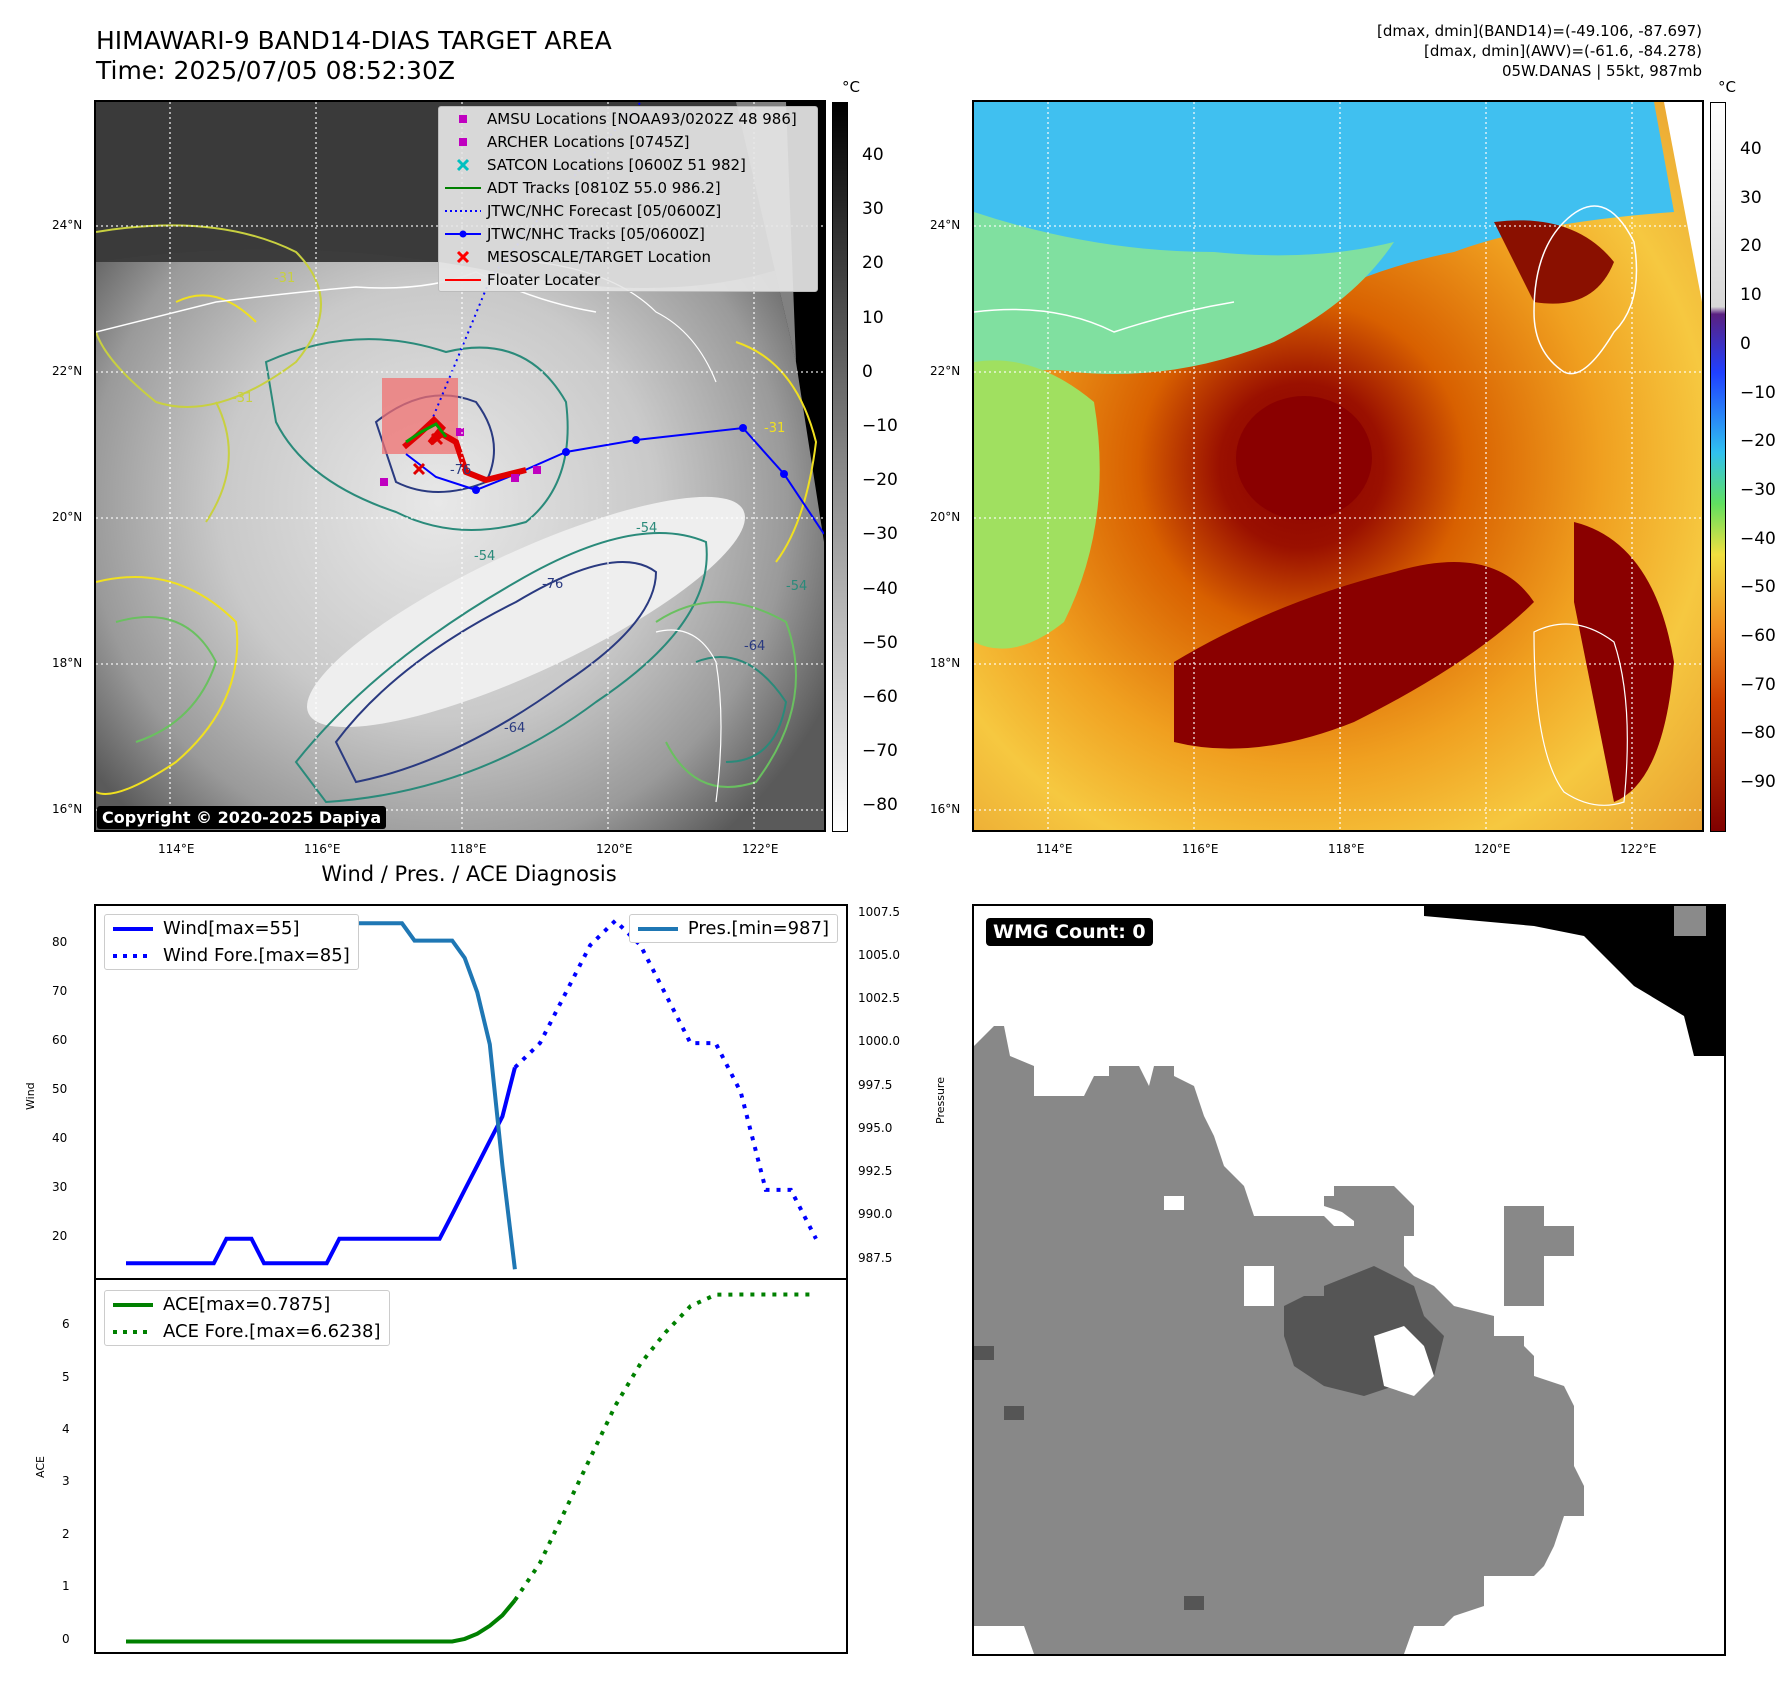 This screenshot has height=1690, width=1788. I want to click on map-legend-item: ARCHER Locations [0745Z], so click(628, 141).